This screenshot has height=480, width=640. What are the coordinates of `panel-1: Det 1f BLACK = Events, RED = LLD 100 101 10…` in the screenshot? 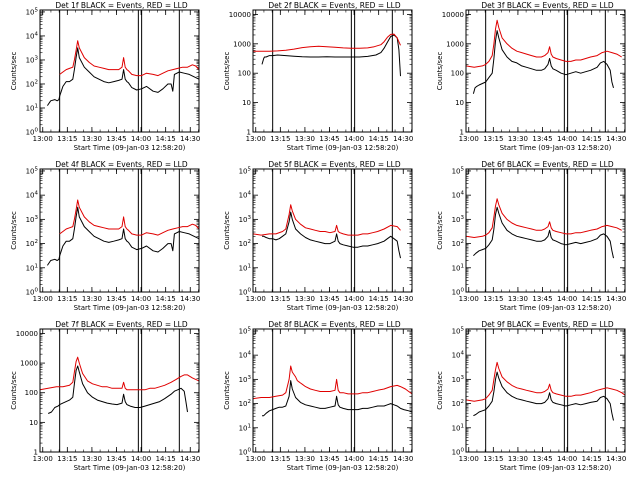 It's located at (105, 76).